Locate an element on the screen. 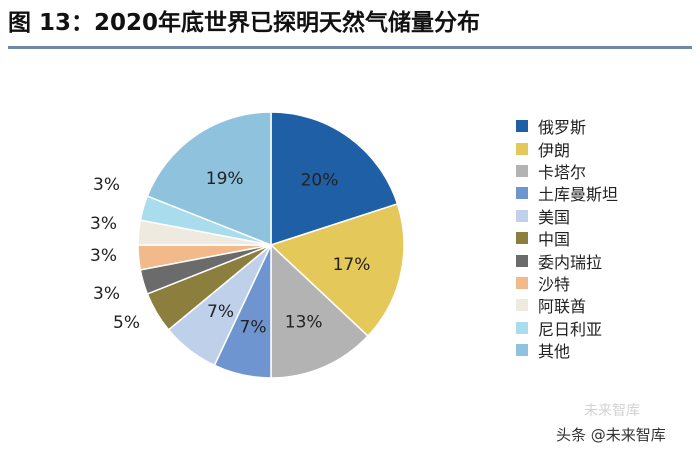  legend: 俄罗斯 伊朗 卡塔尔土库曼斯坦 美国中国 委内瑞拉 沙特阿联酋 尼日利亚其他 is located at coordinates (601, 238).